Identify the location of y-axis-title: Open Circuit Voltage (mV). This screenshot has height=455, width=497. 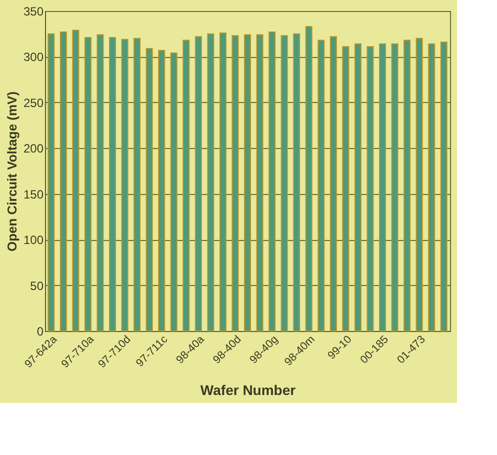
(12, 171).